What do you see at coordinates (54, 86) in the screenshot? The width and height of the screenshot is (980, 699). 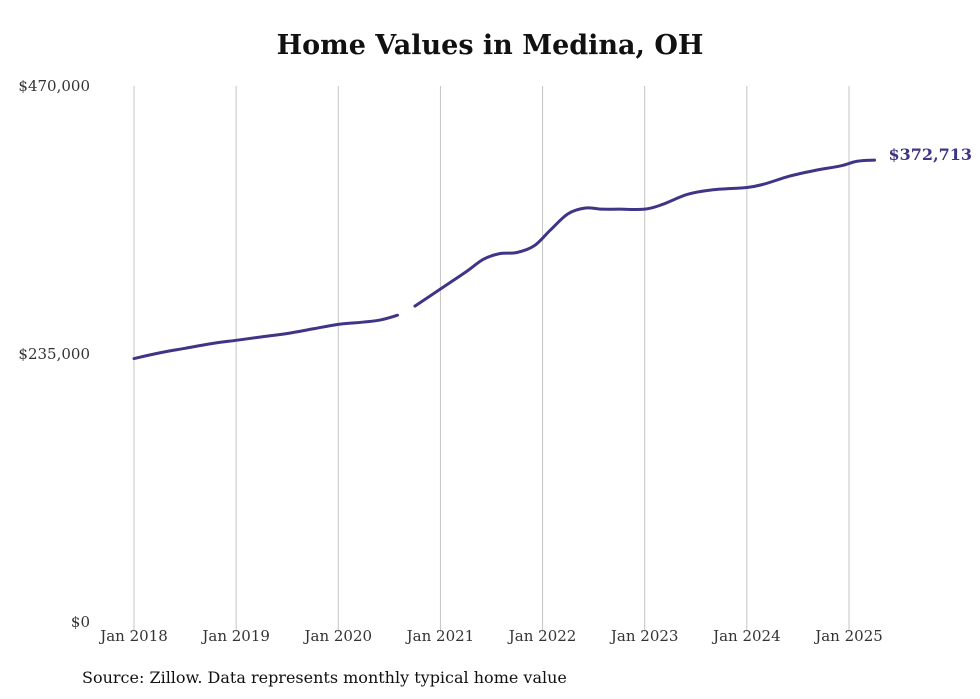 I see `y-tick-label: $470,000` at bounding box center [54, 86].